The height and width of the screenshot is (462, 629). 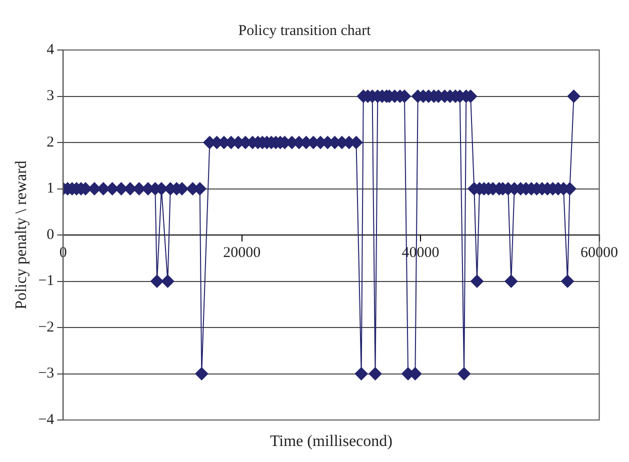 What do you see at coordinates (305, 30) in the screenshot?
I see `chart-title: Policy transition chart` at bounding box center [305, 30].